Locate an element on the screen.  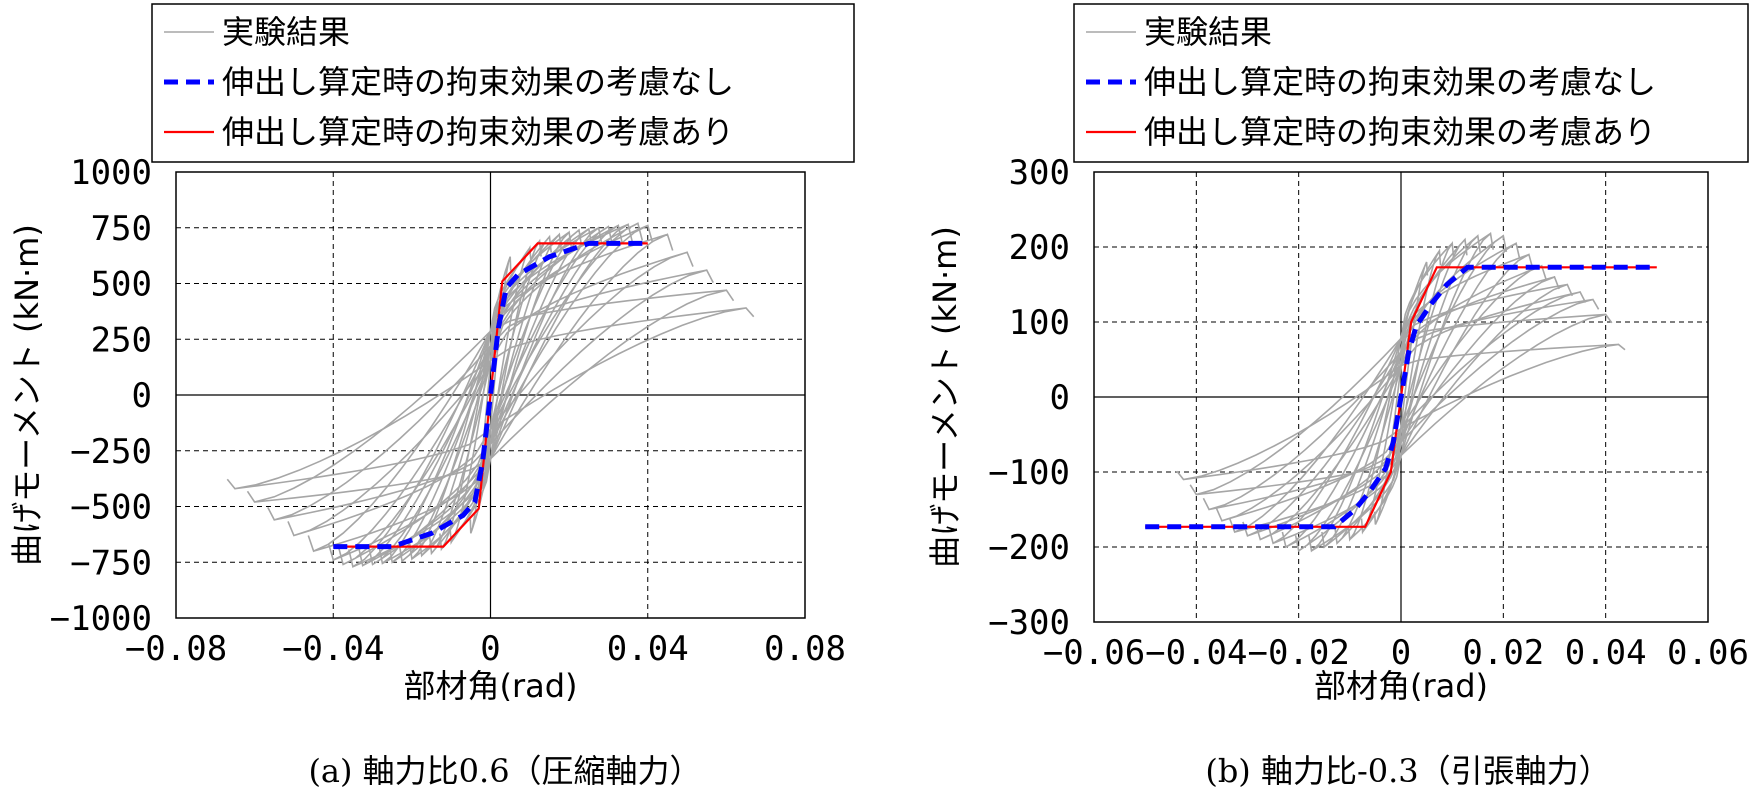
y-tick-label: −200 is located at coordinates (1029, 548).